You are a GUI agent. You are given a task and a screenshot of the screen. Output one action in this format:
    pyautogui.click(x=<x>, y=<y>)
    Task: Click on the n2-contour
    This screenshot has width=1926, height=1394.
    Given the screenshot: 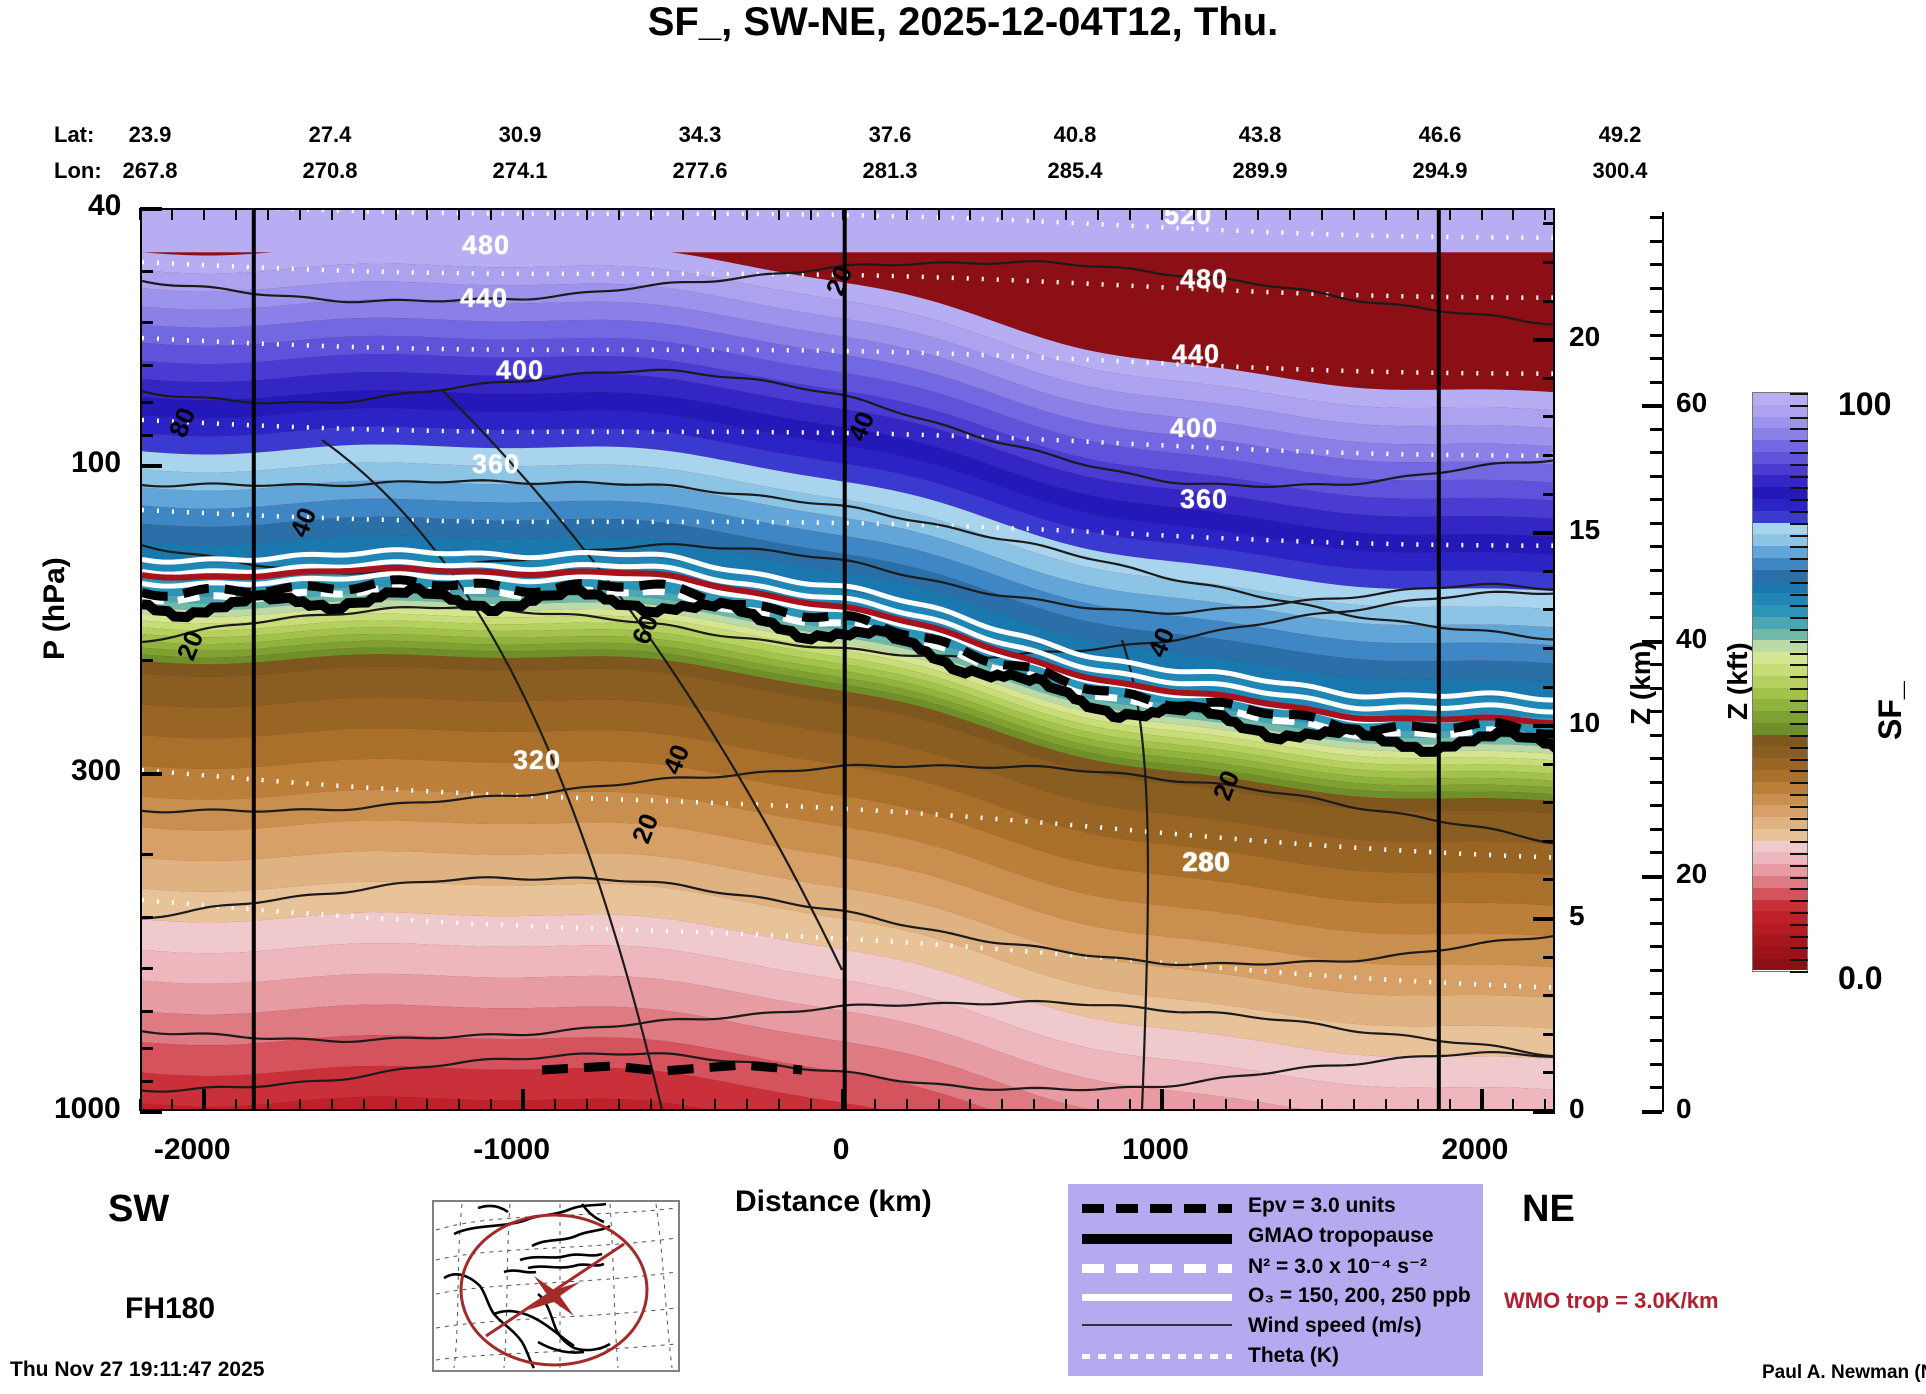 What is the action you would take?
    pyautogui.click(x=847, y=663)
    